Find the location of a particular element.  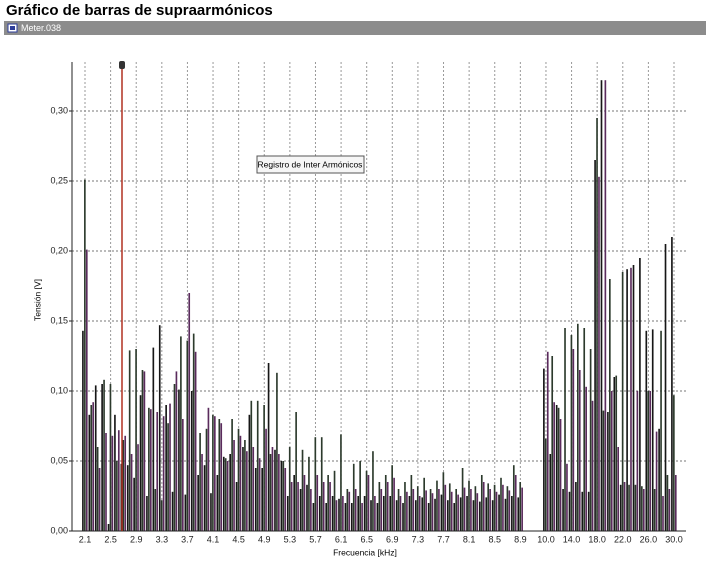

x-tick-label: 22.0 is located at coordinates (623, 539).